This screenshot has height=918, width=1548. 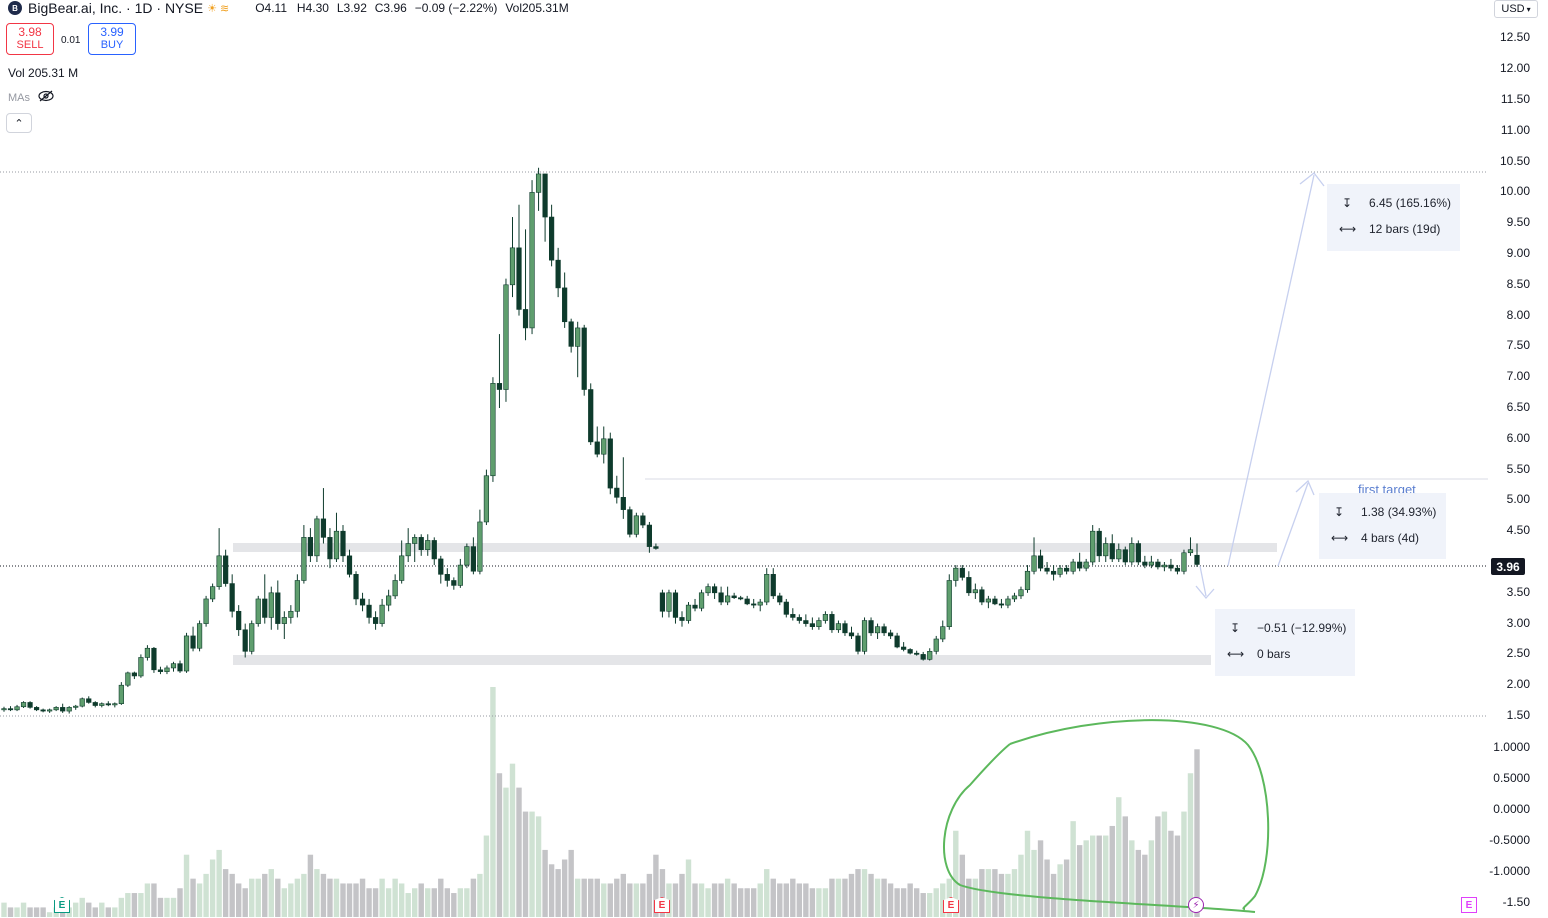 What do you see at coordinates (62, 905) in the screenshot?
I see `earnings-marker-past: E` at bounding box center [62, 905].